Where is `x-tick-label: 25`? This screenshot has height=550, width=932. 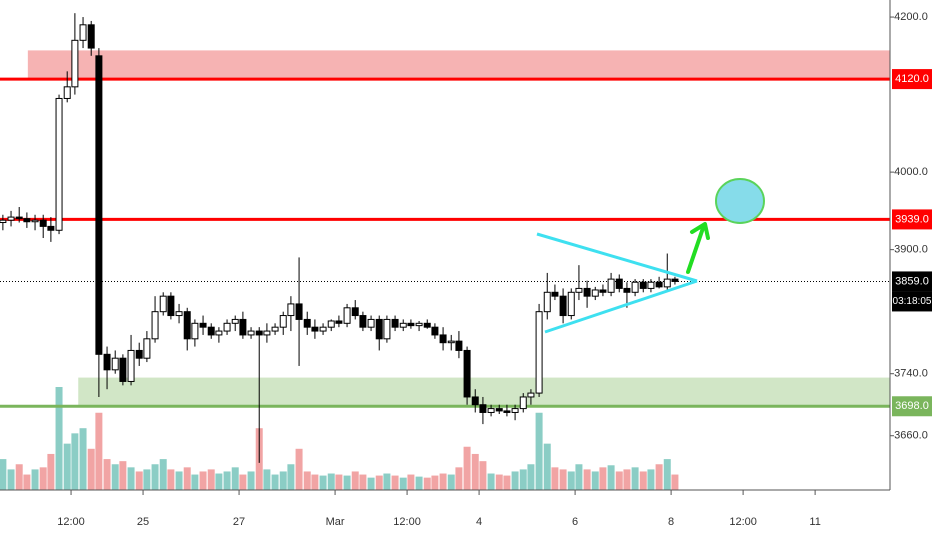
x-tick-label: 25 is located at coordinates (143, 522).